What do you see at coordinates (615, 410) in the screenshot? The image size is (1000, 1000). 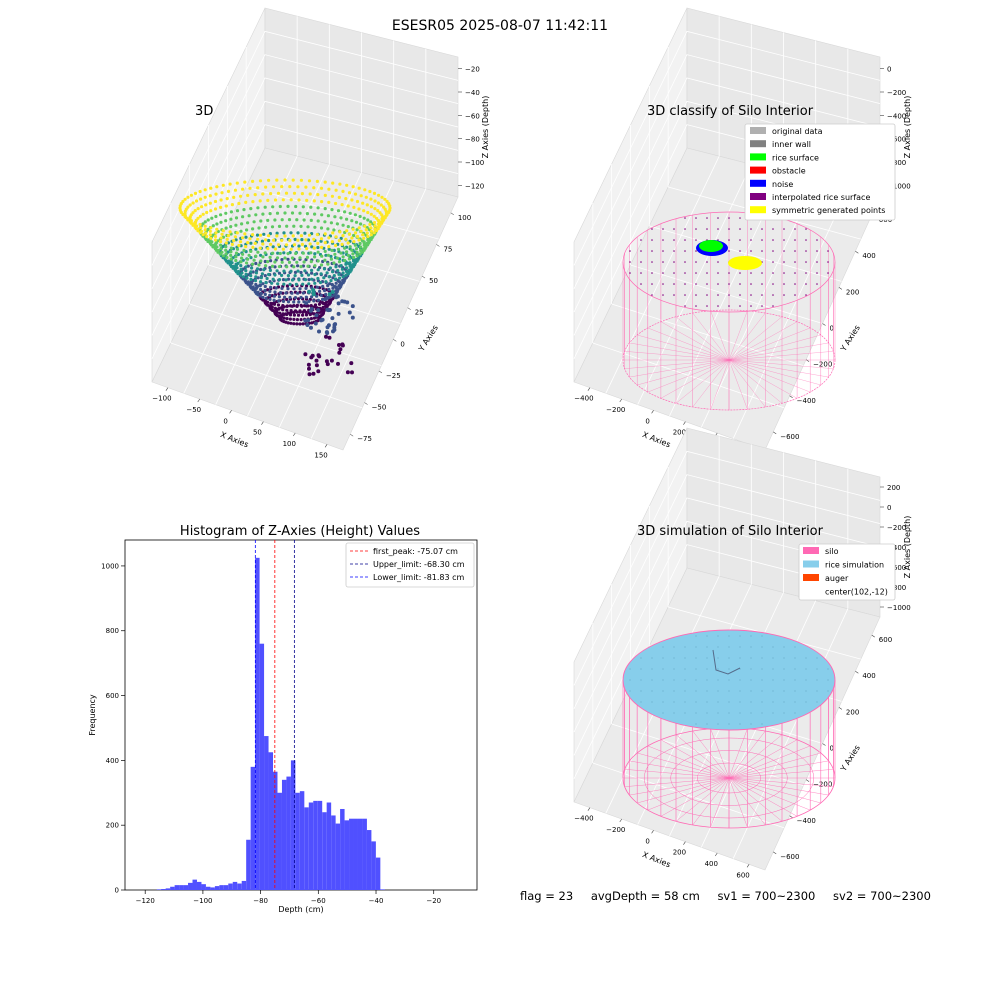 I see `chart2-x-tick-label: −200` at bounding box center [615, 410].